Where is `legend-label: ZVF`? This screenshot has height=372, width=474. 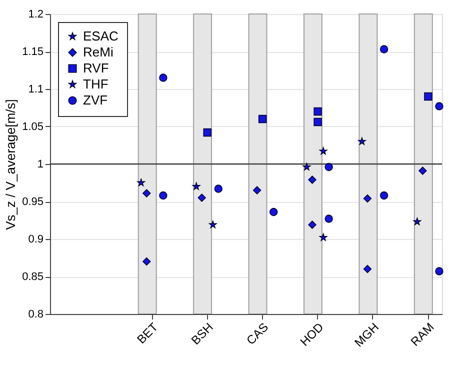
legend-label: ZVF is located at coordinates (95, 100).